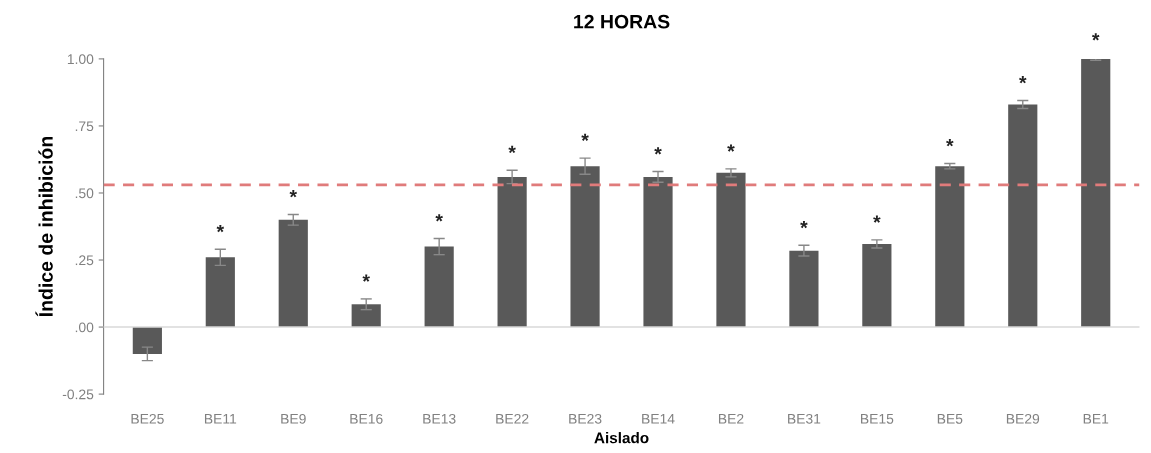 This screenshot has height=453, width=1151. Describe the element at coordinates (512, 418) in the screenshot. I see `x-tick-label: BE22` at that location.